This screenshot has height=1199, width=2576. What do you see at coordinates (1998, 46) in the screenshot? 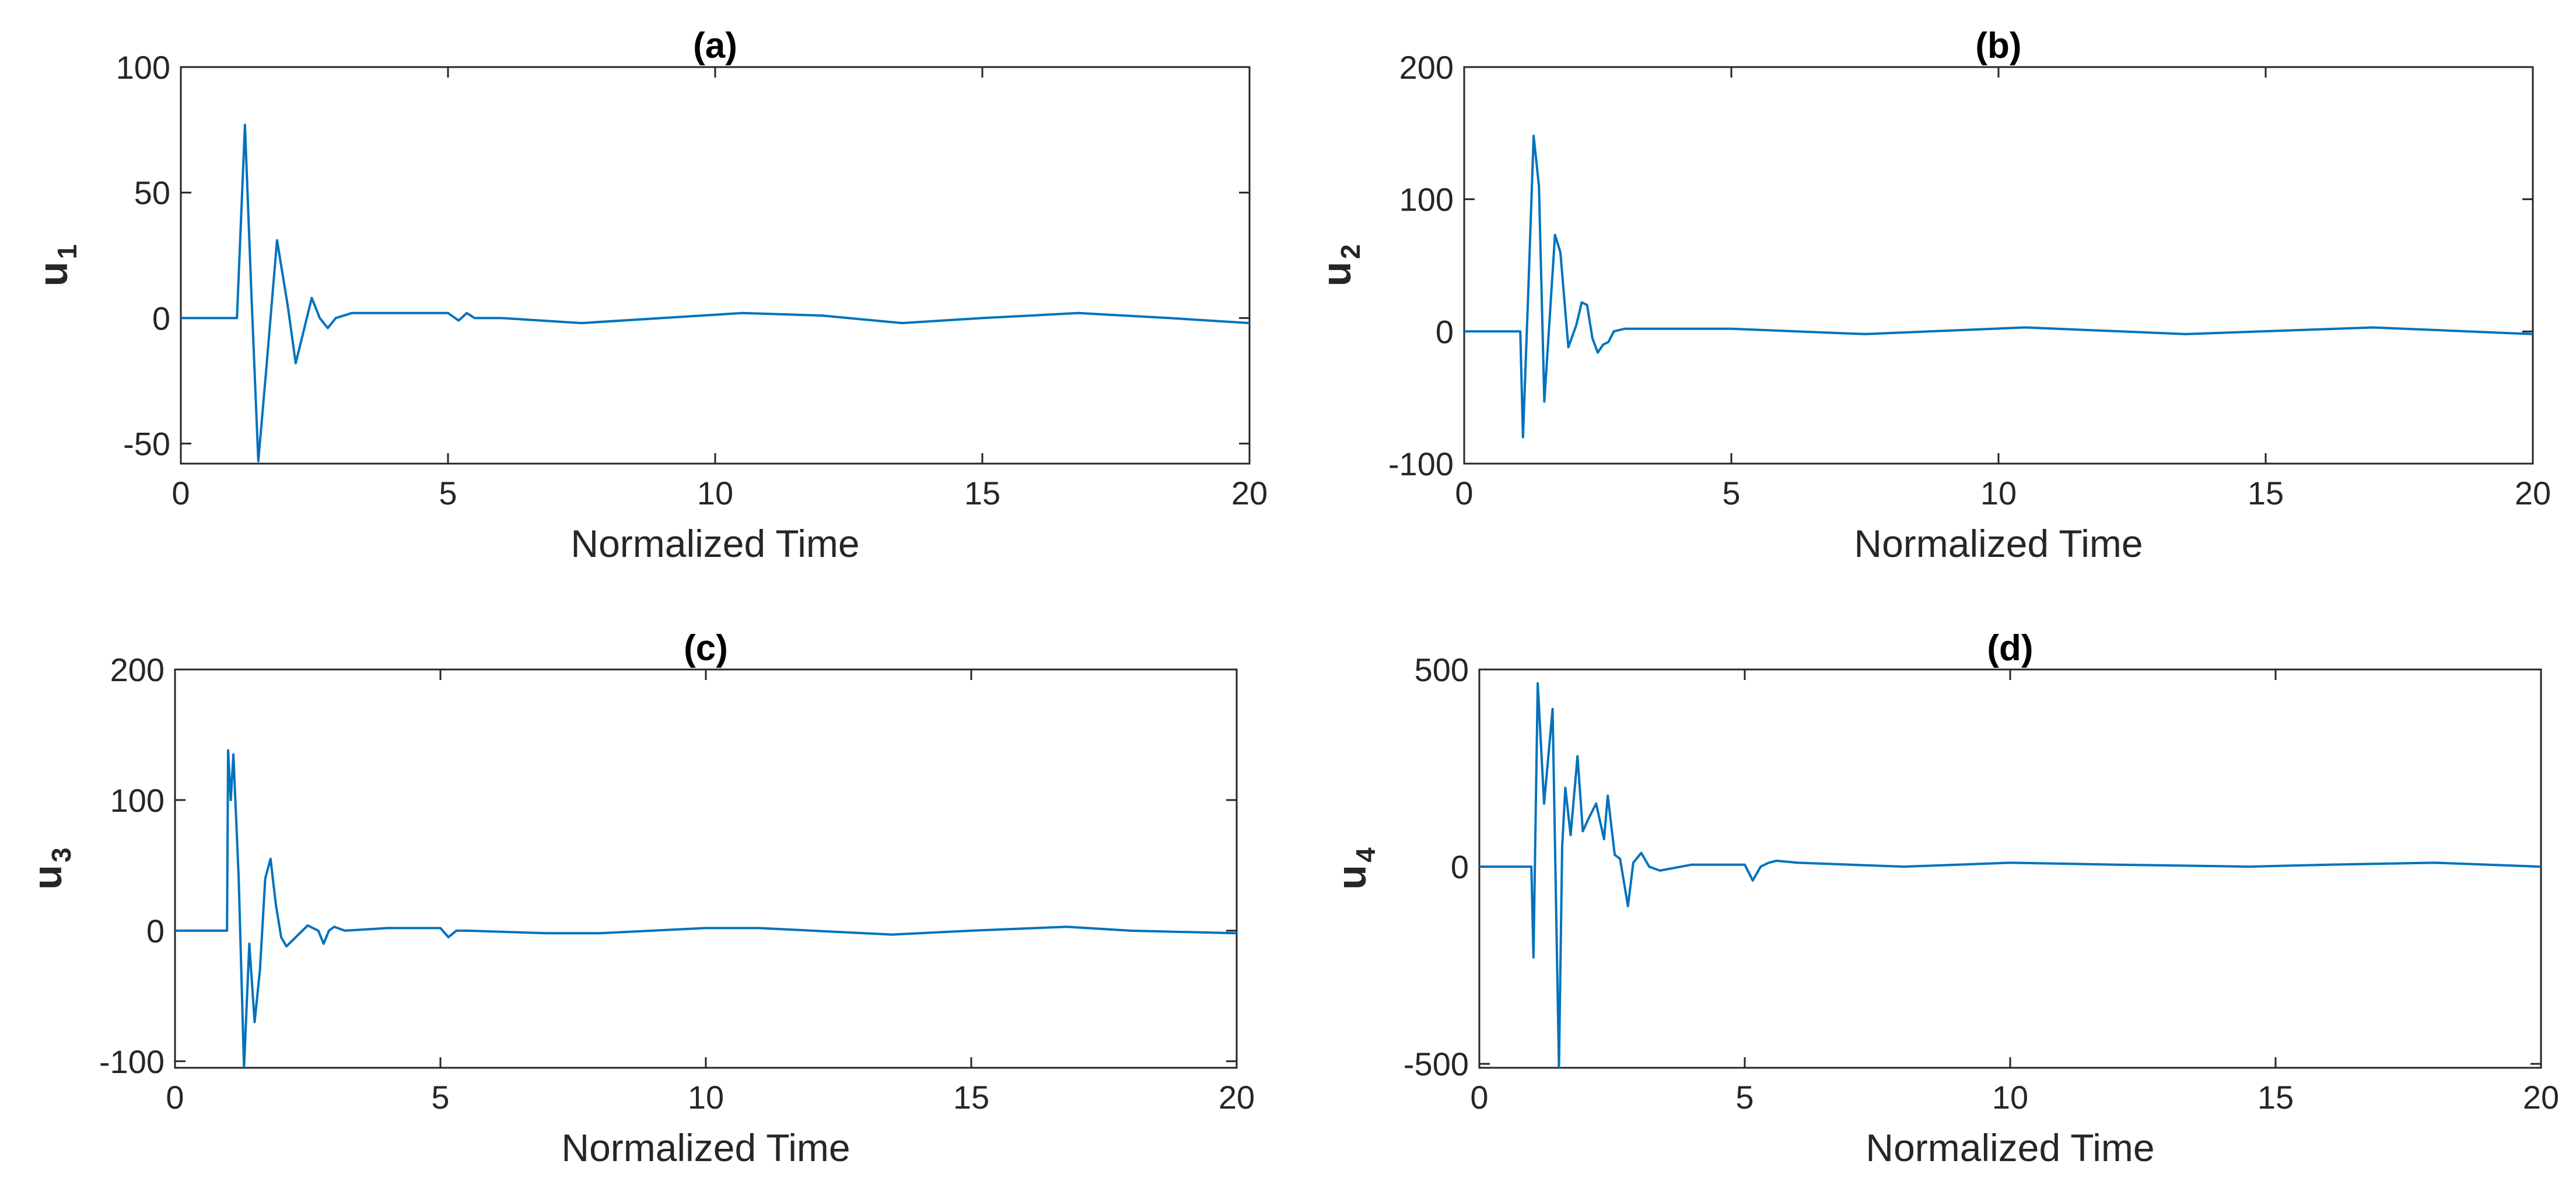
I see `panel-title: (b)` at bounding box center [1998, 46].